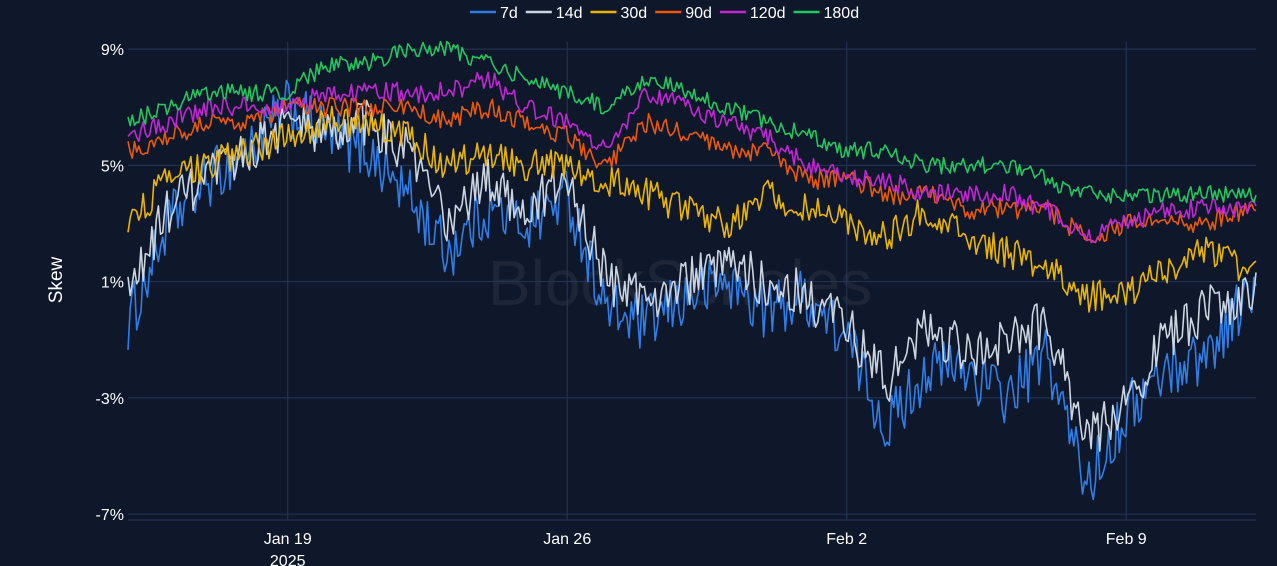  What do you see at coordinates (56, 279) in the screenshot?
I see `y-axis-label: Skew` at bounding box center [56, 279].